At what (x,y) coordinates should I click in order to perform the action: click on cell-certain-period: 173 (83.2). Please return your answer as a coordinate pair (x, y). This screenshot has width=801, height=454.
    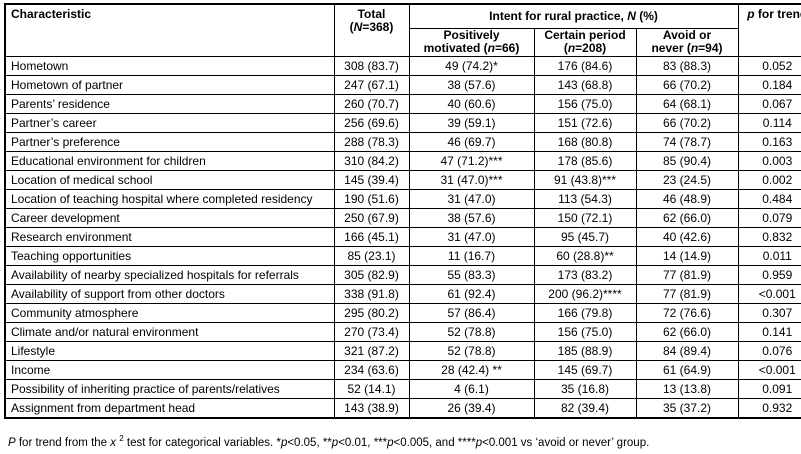
    Looking at the image, I should click on (585, 274).